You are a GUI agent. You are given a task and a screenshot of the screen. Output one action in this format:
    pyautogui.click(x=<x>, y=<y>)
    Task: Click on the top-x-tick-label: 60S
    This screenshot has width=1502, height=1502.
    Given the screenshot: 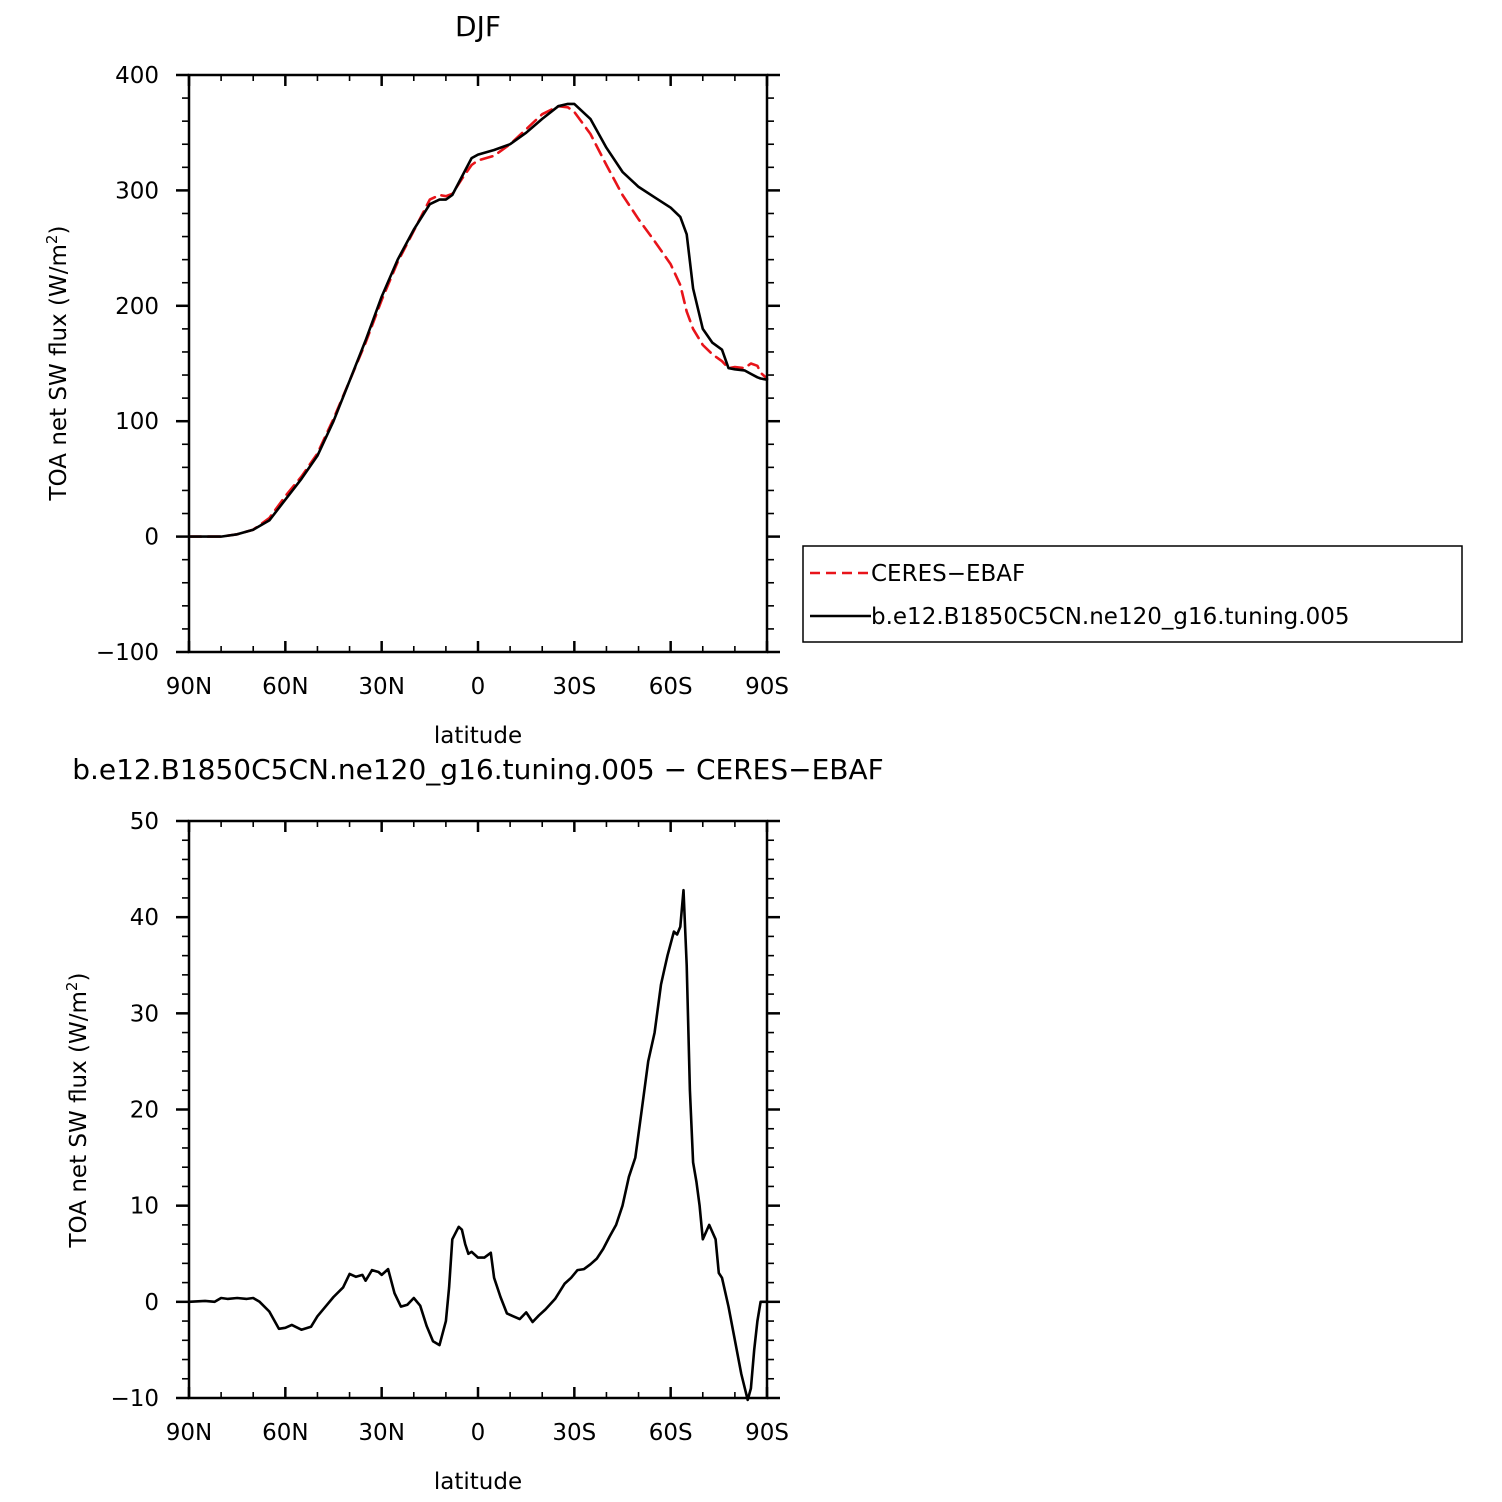 What is the action you would take?
    pyautogui.click(x=671, y=687)
    